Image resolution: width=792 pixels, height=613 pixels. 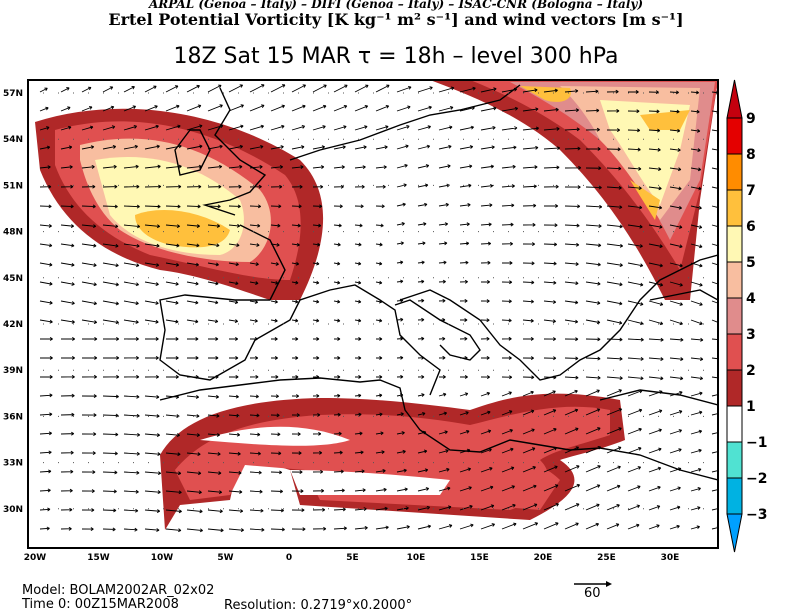 I want to click on lat-label: 54N, so click(x=13, y=140).